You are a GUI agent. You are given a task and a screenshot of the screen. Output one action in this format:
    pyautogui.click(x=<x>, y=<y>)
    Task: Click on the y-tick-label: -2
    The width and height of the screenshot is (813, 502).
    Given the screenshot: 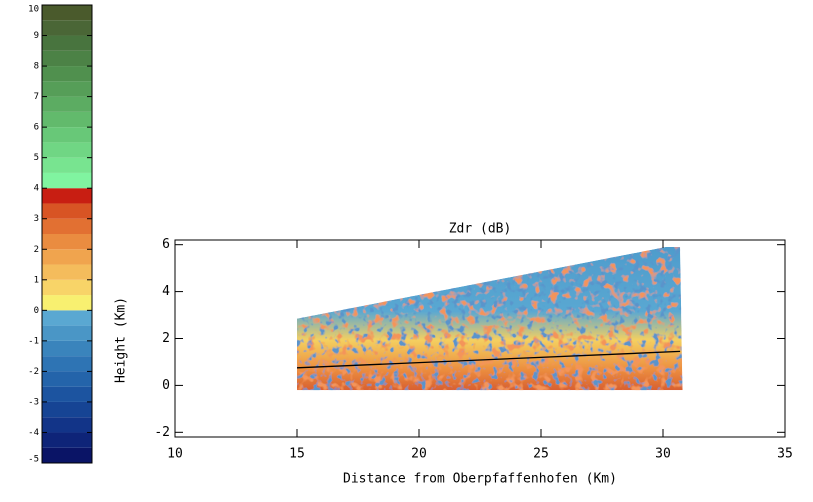 What is the action you would take?
    pyautogui.click(x=162, y=432)
    